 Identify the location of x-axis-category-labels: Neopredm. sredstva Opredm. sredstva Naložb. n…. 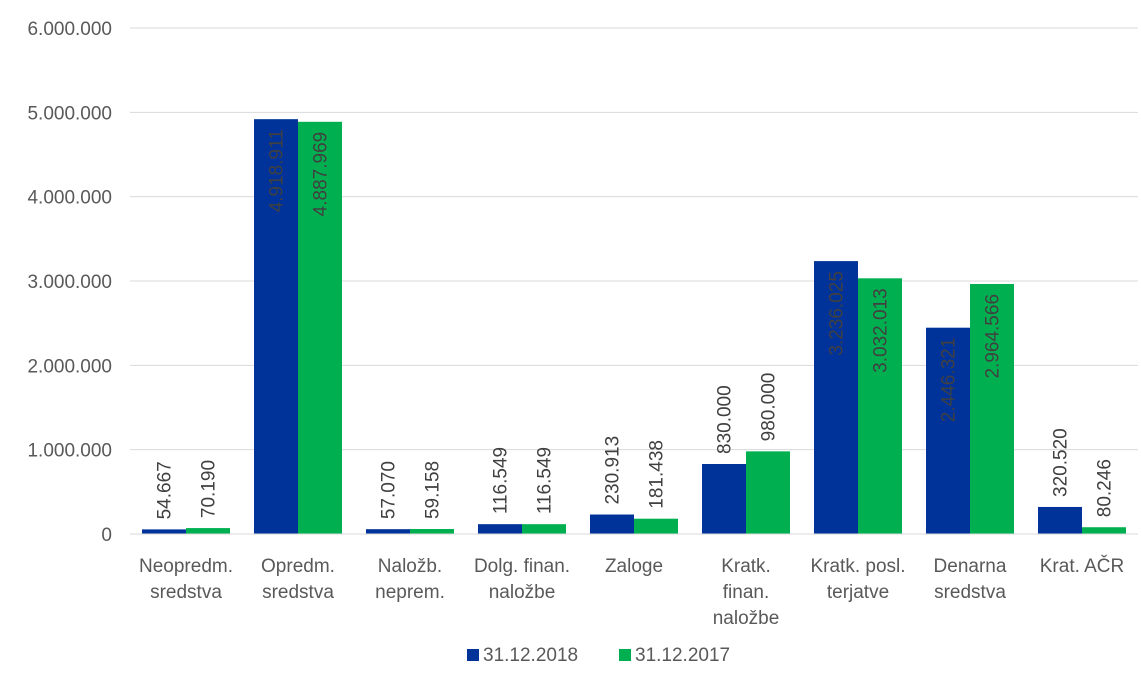
(631, 592).